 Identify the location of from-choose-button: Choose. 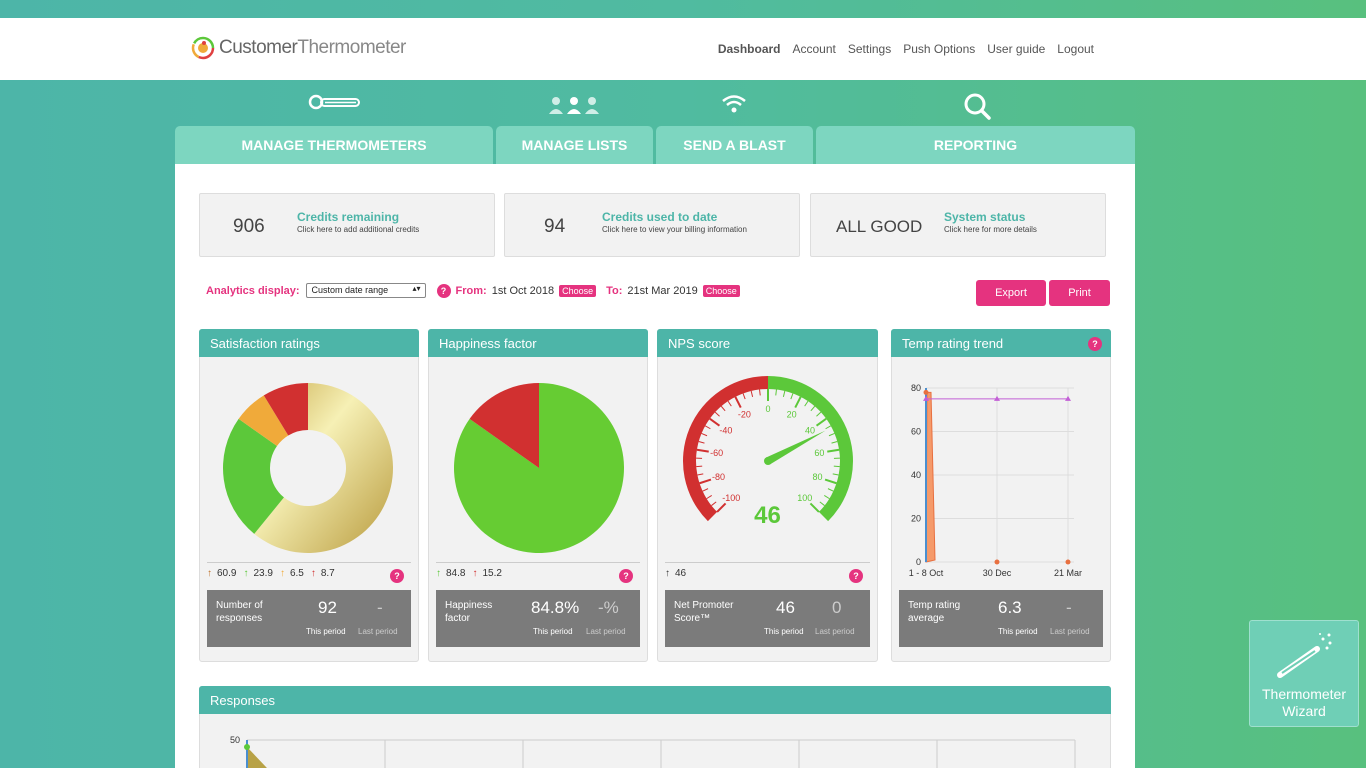
(578, 290).